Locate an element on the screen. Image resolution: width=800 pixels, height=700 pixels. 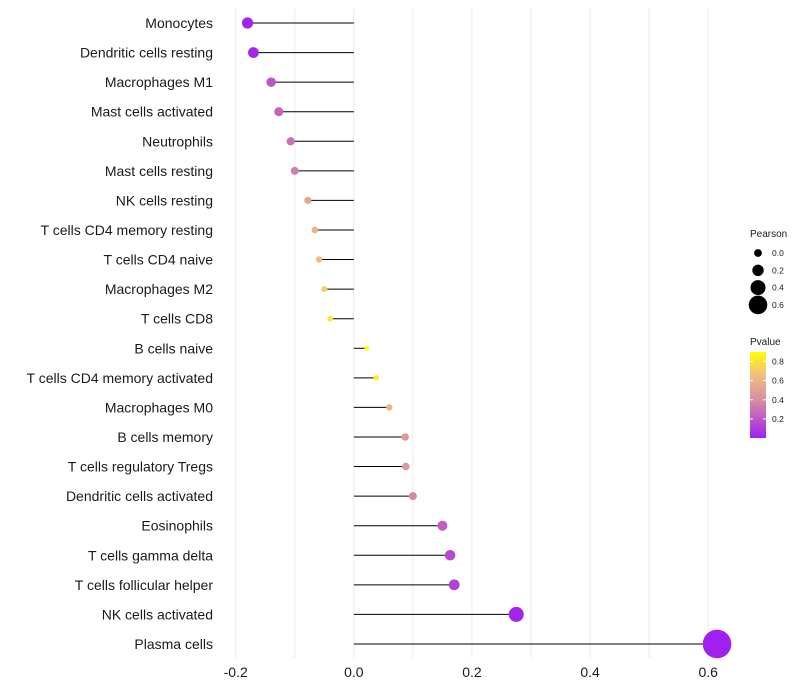
x-tick-label: 0.4 is located at coordinates (590, 672).